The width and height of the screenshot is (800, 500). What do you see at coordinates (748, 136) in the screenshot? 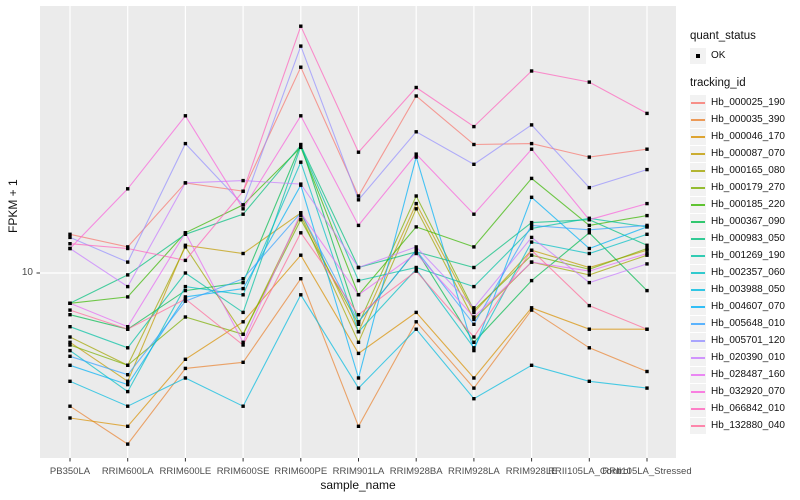
I see `legend-item-label: Hb_000046_170` at bounding box center [748, 136].